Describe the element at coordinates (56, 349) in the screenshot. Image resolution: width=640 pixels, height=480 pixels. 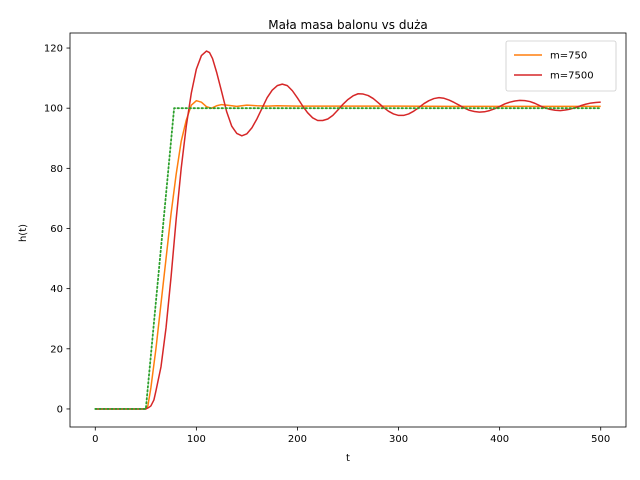
I see `y-tick-label: 20` at that location.